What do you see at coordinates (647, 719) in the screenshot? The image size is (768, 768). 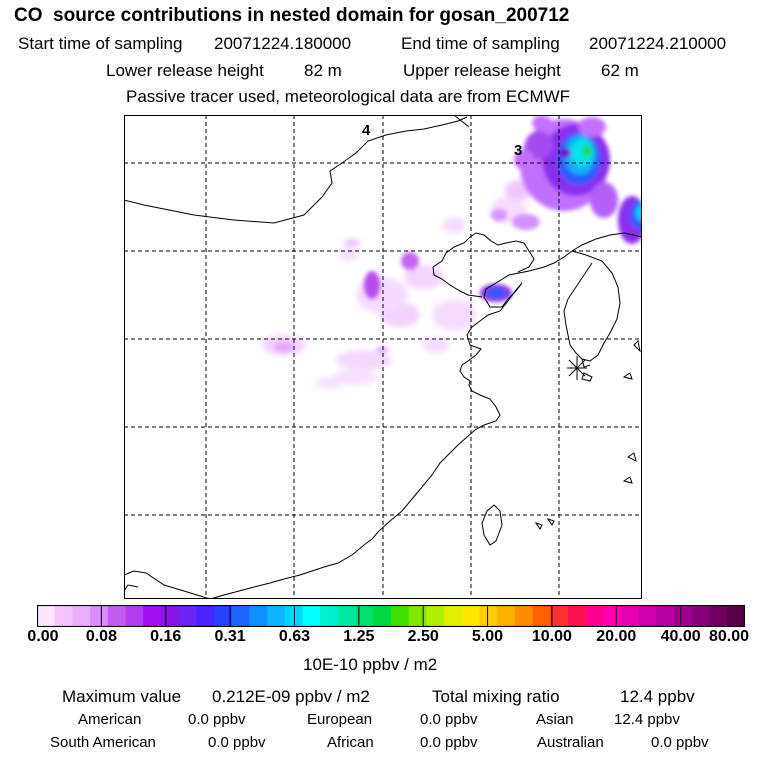 I see `asian-value: 12.4 ppbv` at bounding box center [647, 719].